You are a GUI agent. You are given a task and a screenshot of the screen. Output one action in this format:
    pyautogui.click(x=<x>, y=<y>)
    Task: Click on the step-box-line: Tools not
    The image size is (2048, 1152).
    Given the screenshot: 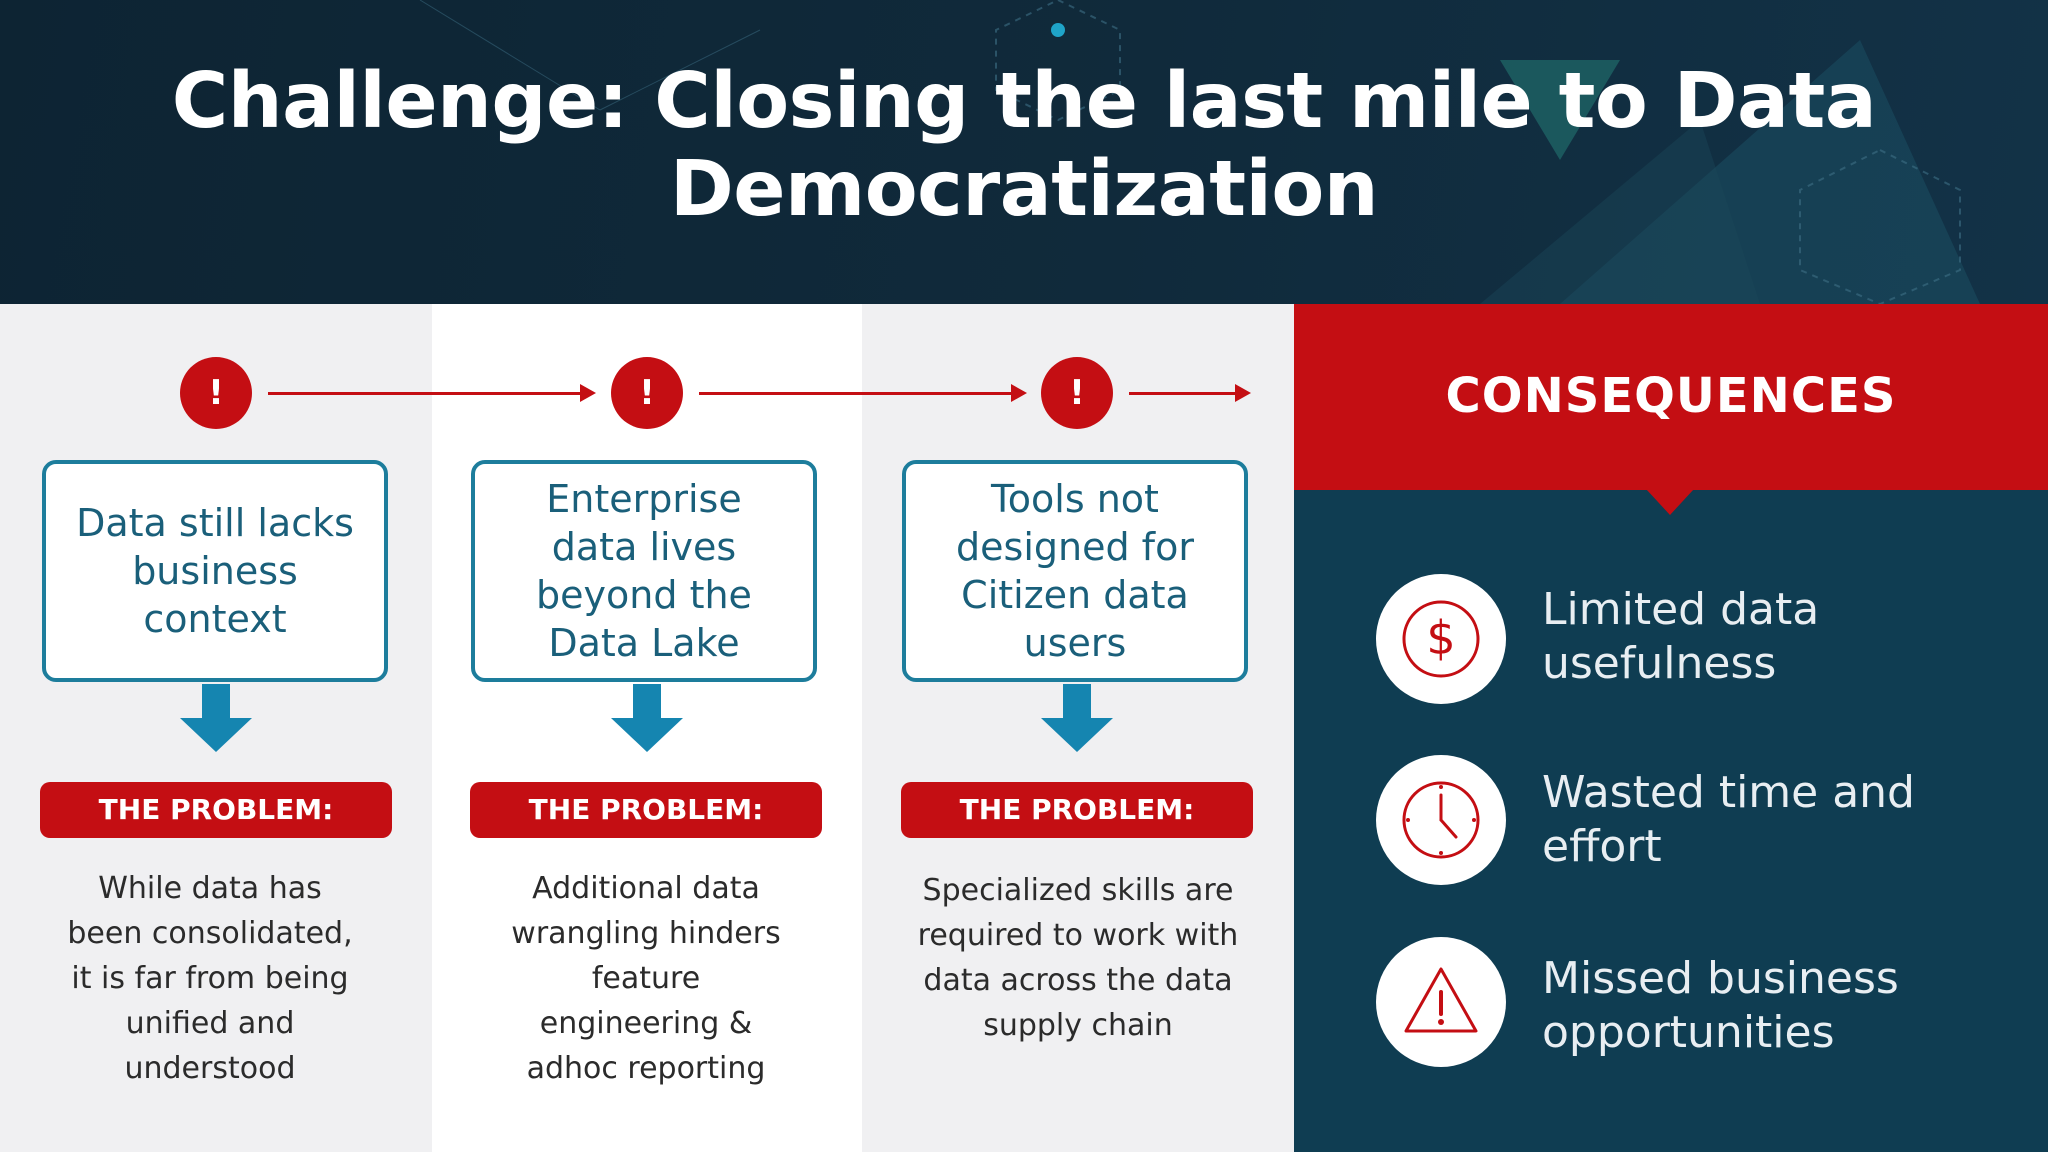 What is the action you would take?
    pyautogui.click(x=1075, y=499)
    